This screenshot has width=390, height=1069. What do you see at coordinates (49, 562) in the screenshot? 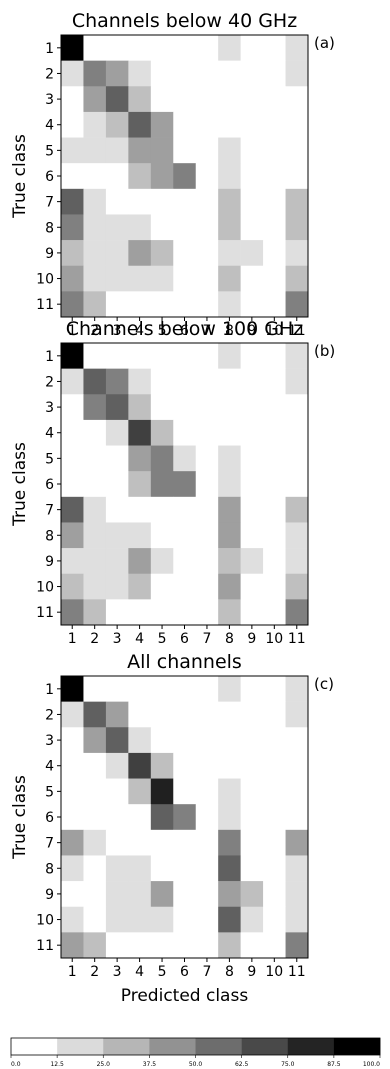
I see `y-tick-label: 9` at bounding box center [49, 562].